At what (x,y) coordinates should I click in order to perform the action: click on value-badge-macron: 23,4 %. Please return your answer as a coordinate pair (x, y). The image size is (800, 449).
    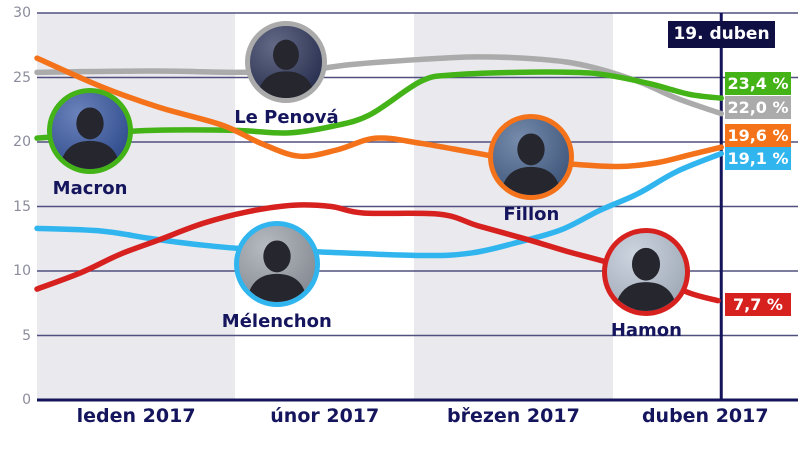
    Looking at the image, I should click on (758, 83).